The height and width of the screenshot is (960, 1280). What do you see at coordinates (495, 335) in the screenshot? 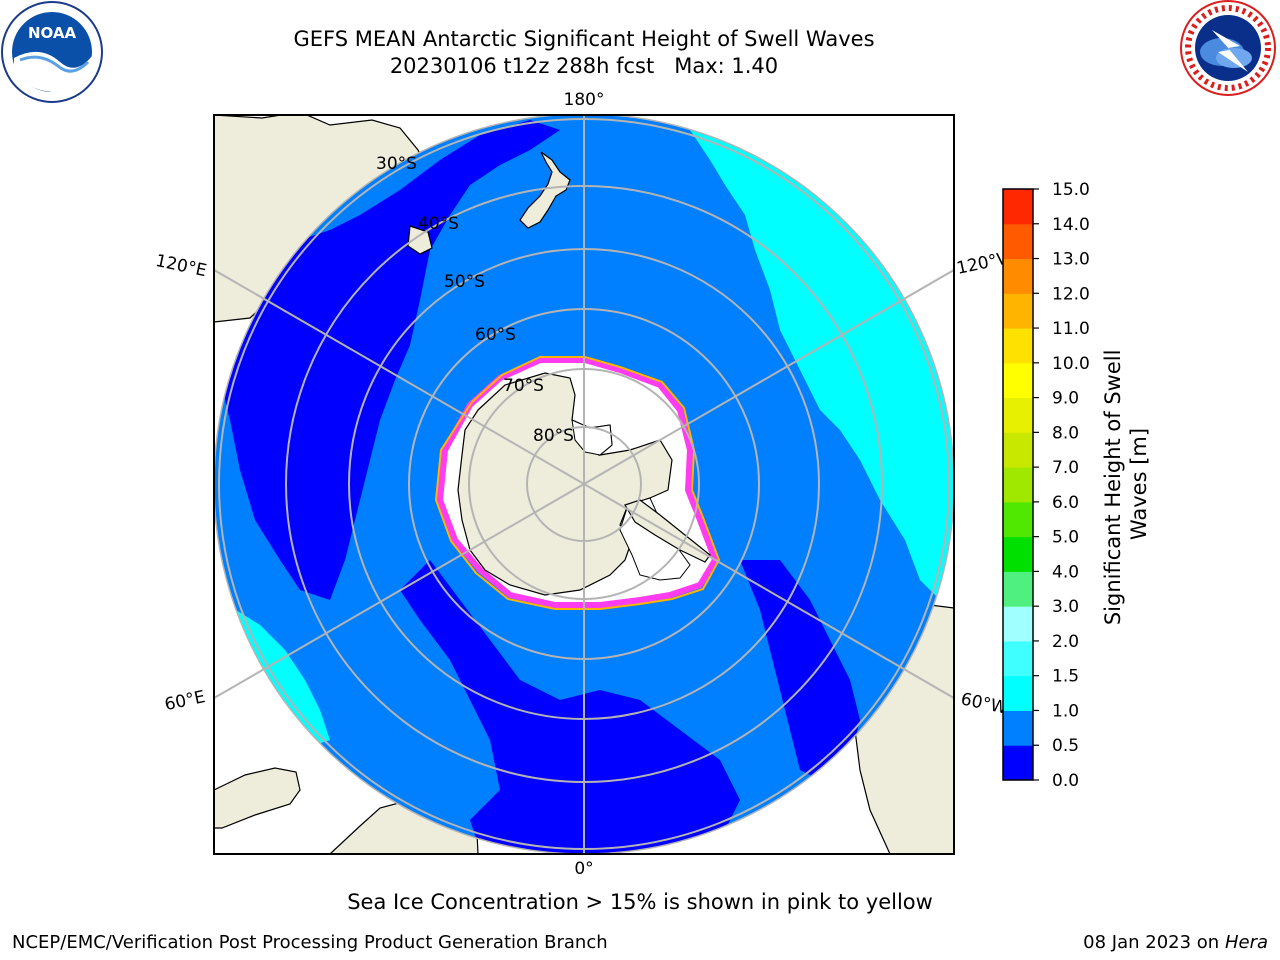
I see `lat-label-60: 60°S` at bounding box center [495, 335].